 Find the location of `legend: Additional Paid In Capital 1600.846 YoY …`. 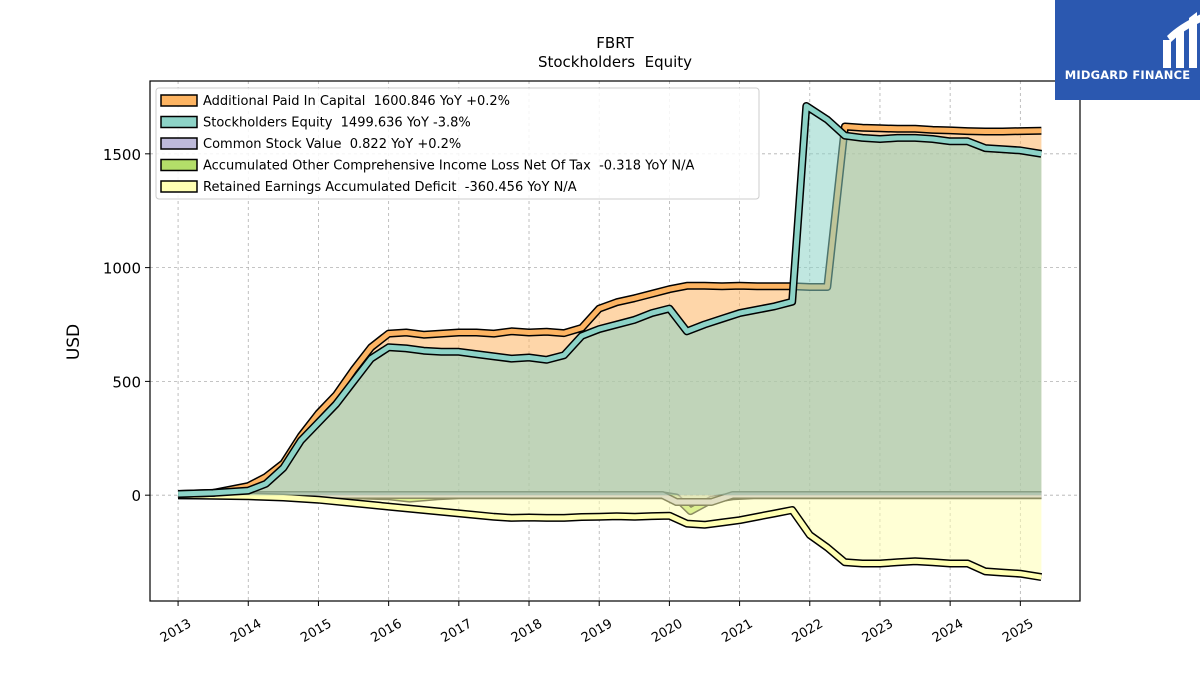

legend: Additional Paid In Capital 1600.846 YoY … is located at coordinates (457, 143).